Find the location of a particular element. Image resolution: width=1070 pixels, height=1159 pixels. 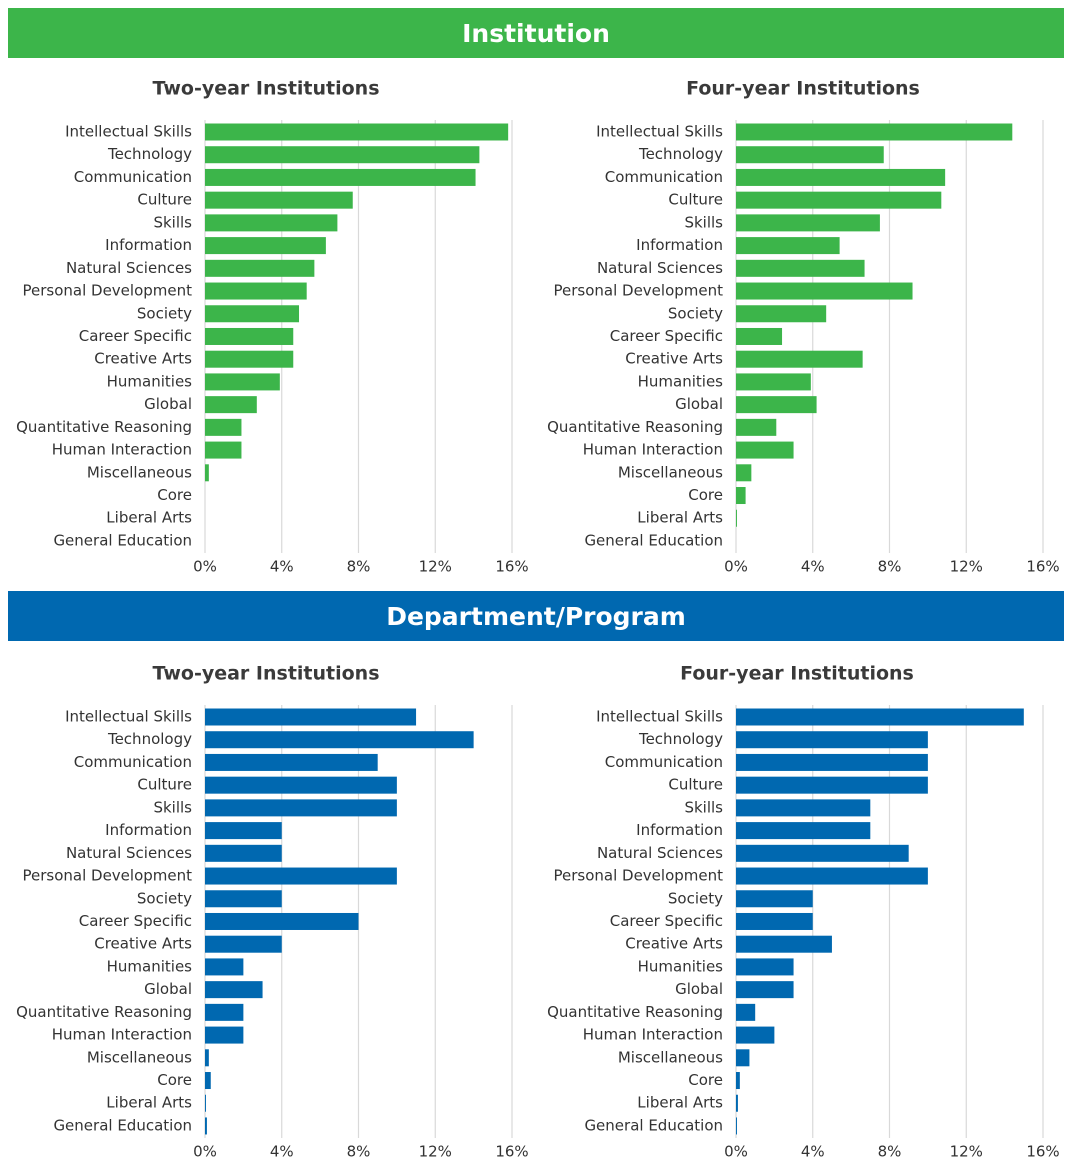

x-tick-label: 0% is located at coordinates (736, 1150).